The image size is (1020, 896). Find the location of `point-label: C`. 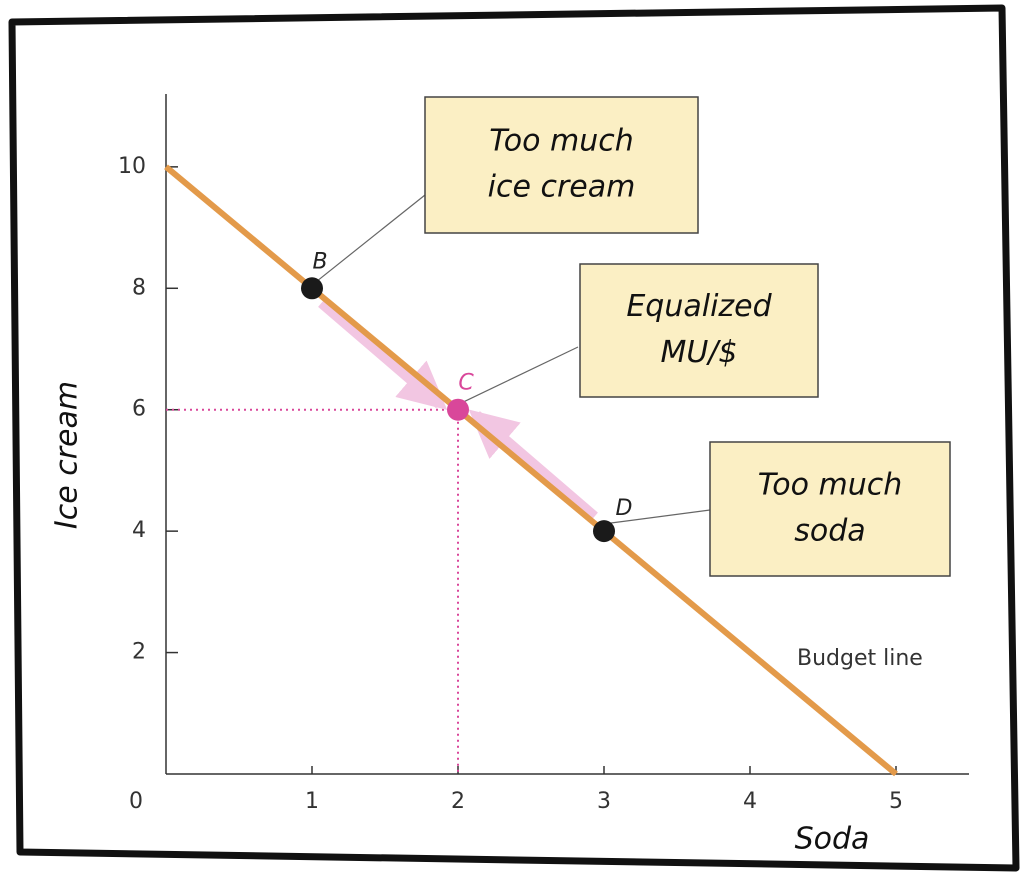

point-label: C is located at coordinates (466, 383).